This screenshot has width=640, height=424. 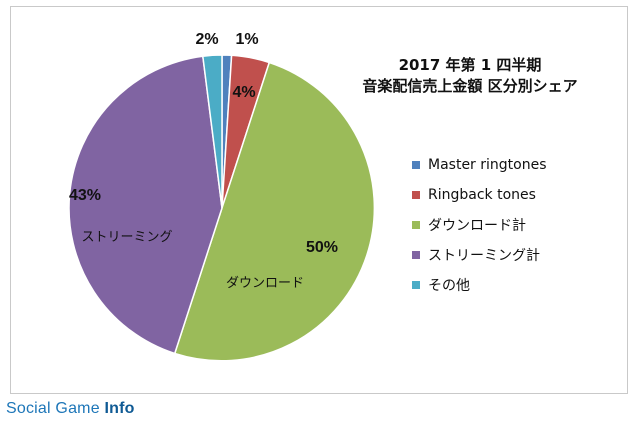 I want to click on legend-item-download: ダウンロード計, so click(x=479, y=225).